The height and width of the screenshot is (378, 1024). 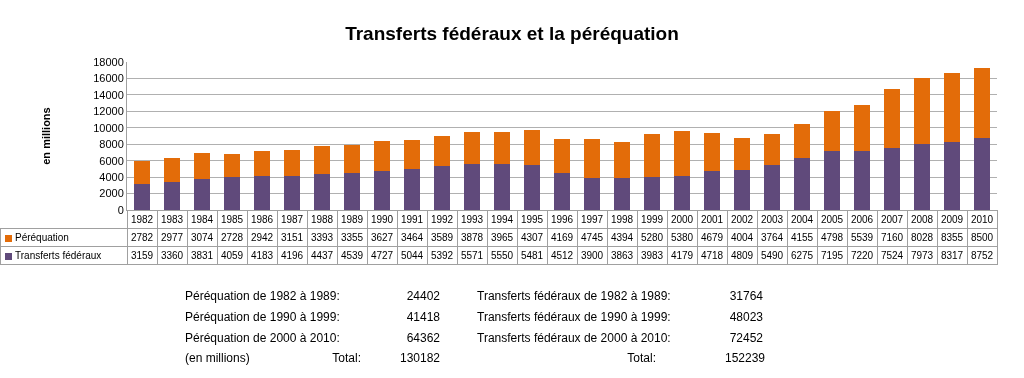 What do you see at coordinates (562, 255) in the screenshot?
I see `data-label: 4512` at bounding box center [562, 255].